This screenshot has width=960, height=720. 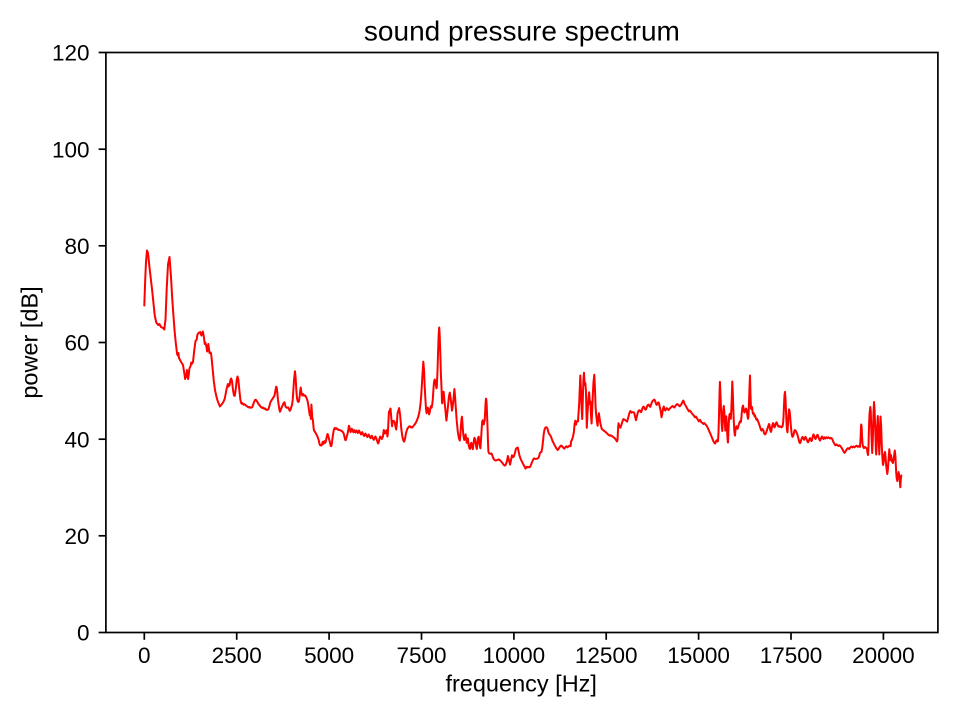 What do you see at coordinates (883, 655) in the screenshot?
I see `svg-text: 20000` at bounding box center [883, 655].